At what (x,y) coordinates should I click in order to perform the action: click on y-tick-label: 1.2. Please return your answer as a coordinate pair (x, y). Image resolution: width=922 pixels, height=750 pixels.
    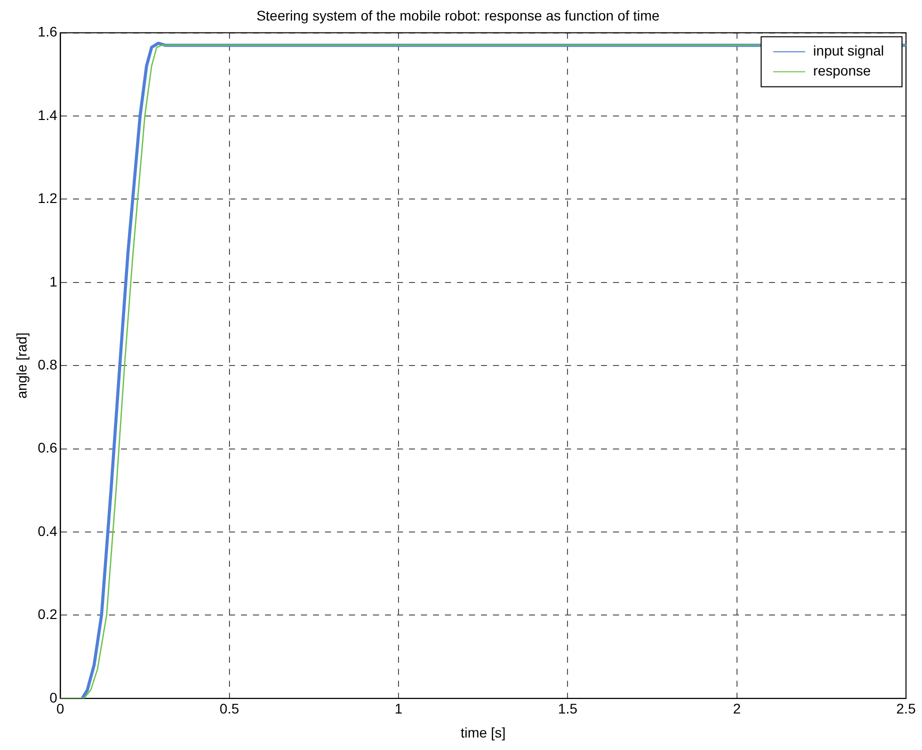
    Looking at the image, I should click on (48, 198).